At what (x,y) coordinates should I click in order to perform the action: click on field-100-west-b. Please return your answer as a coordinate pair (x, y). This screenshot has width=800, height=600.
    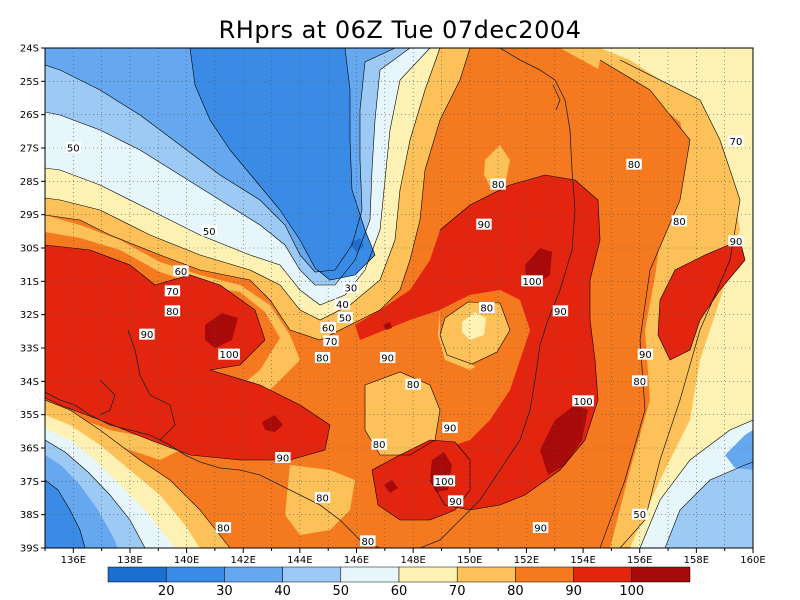
    Looking at the image, I should click on (272, 423).